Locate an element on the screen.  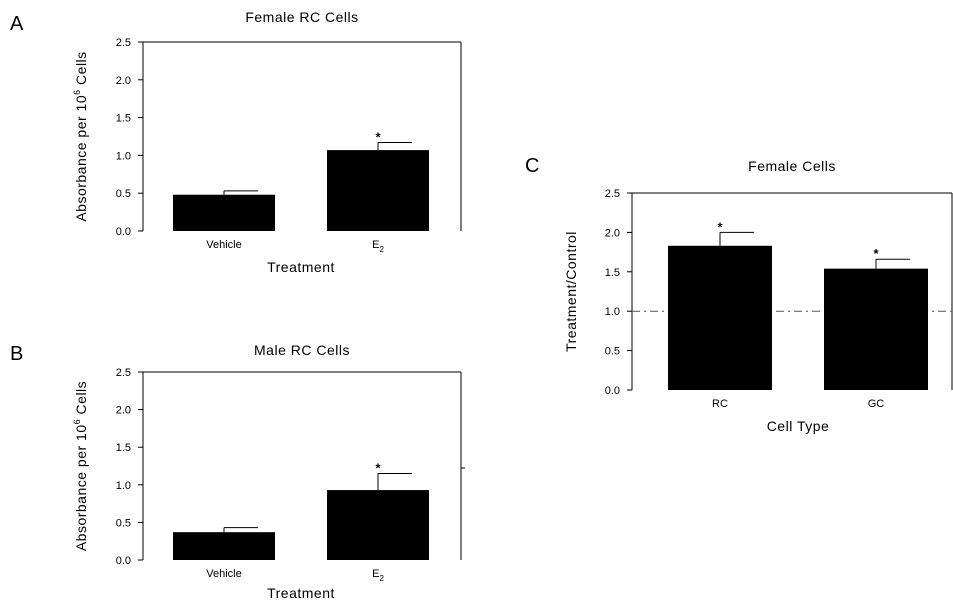
x-tick-label-b: Vehicle is located at coordinates (223, 574).